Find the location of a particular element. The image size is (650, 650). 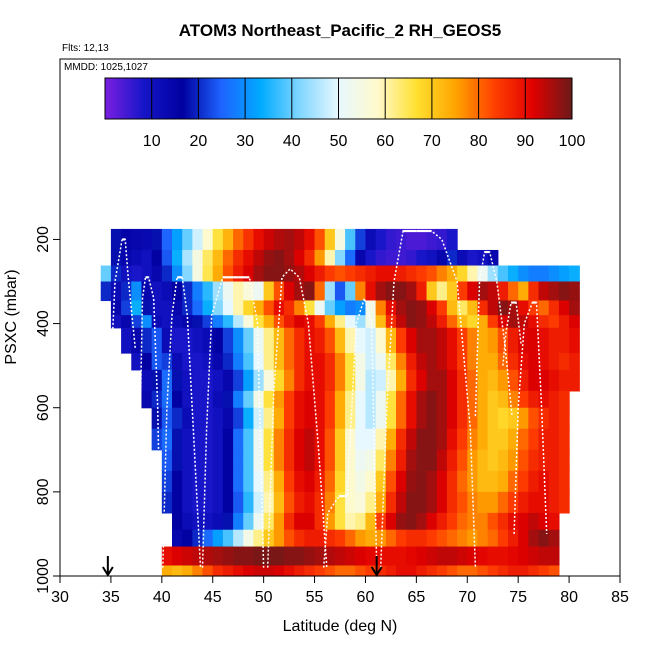

x-tick-label: 30 is located at coordinates (60, 597).